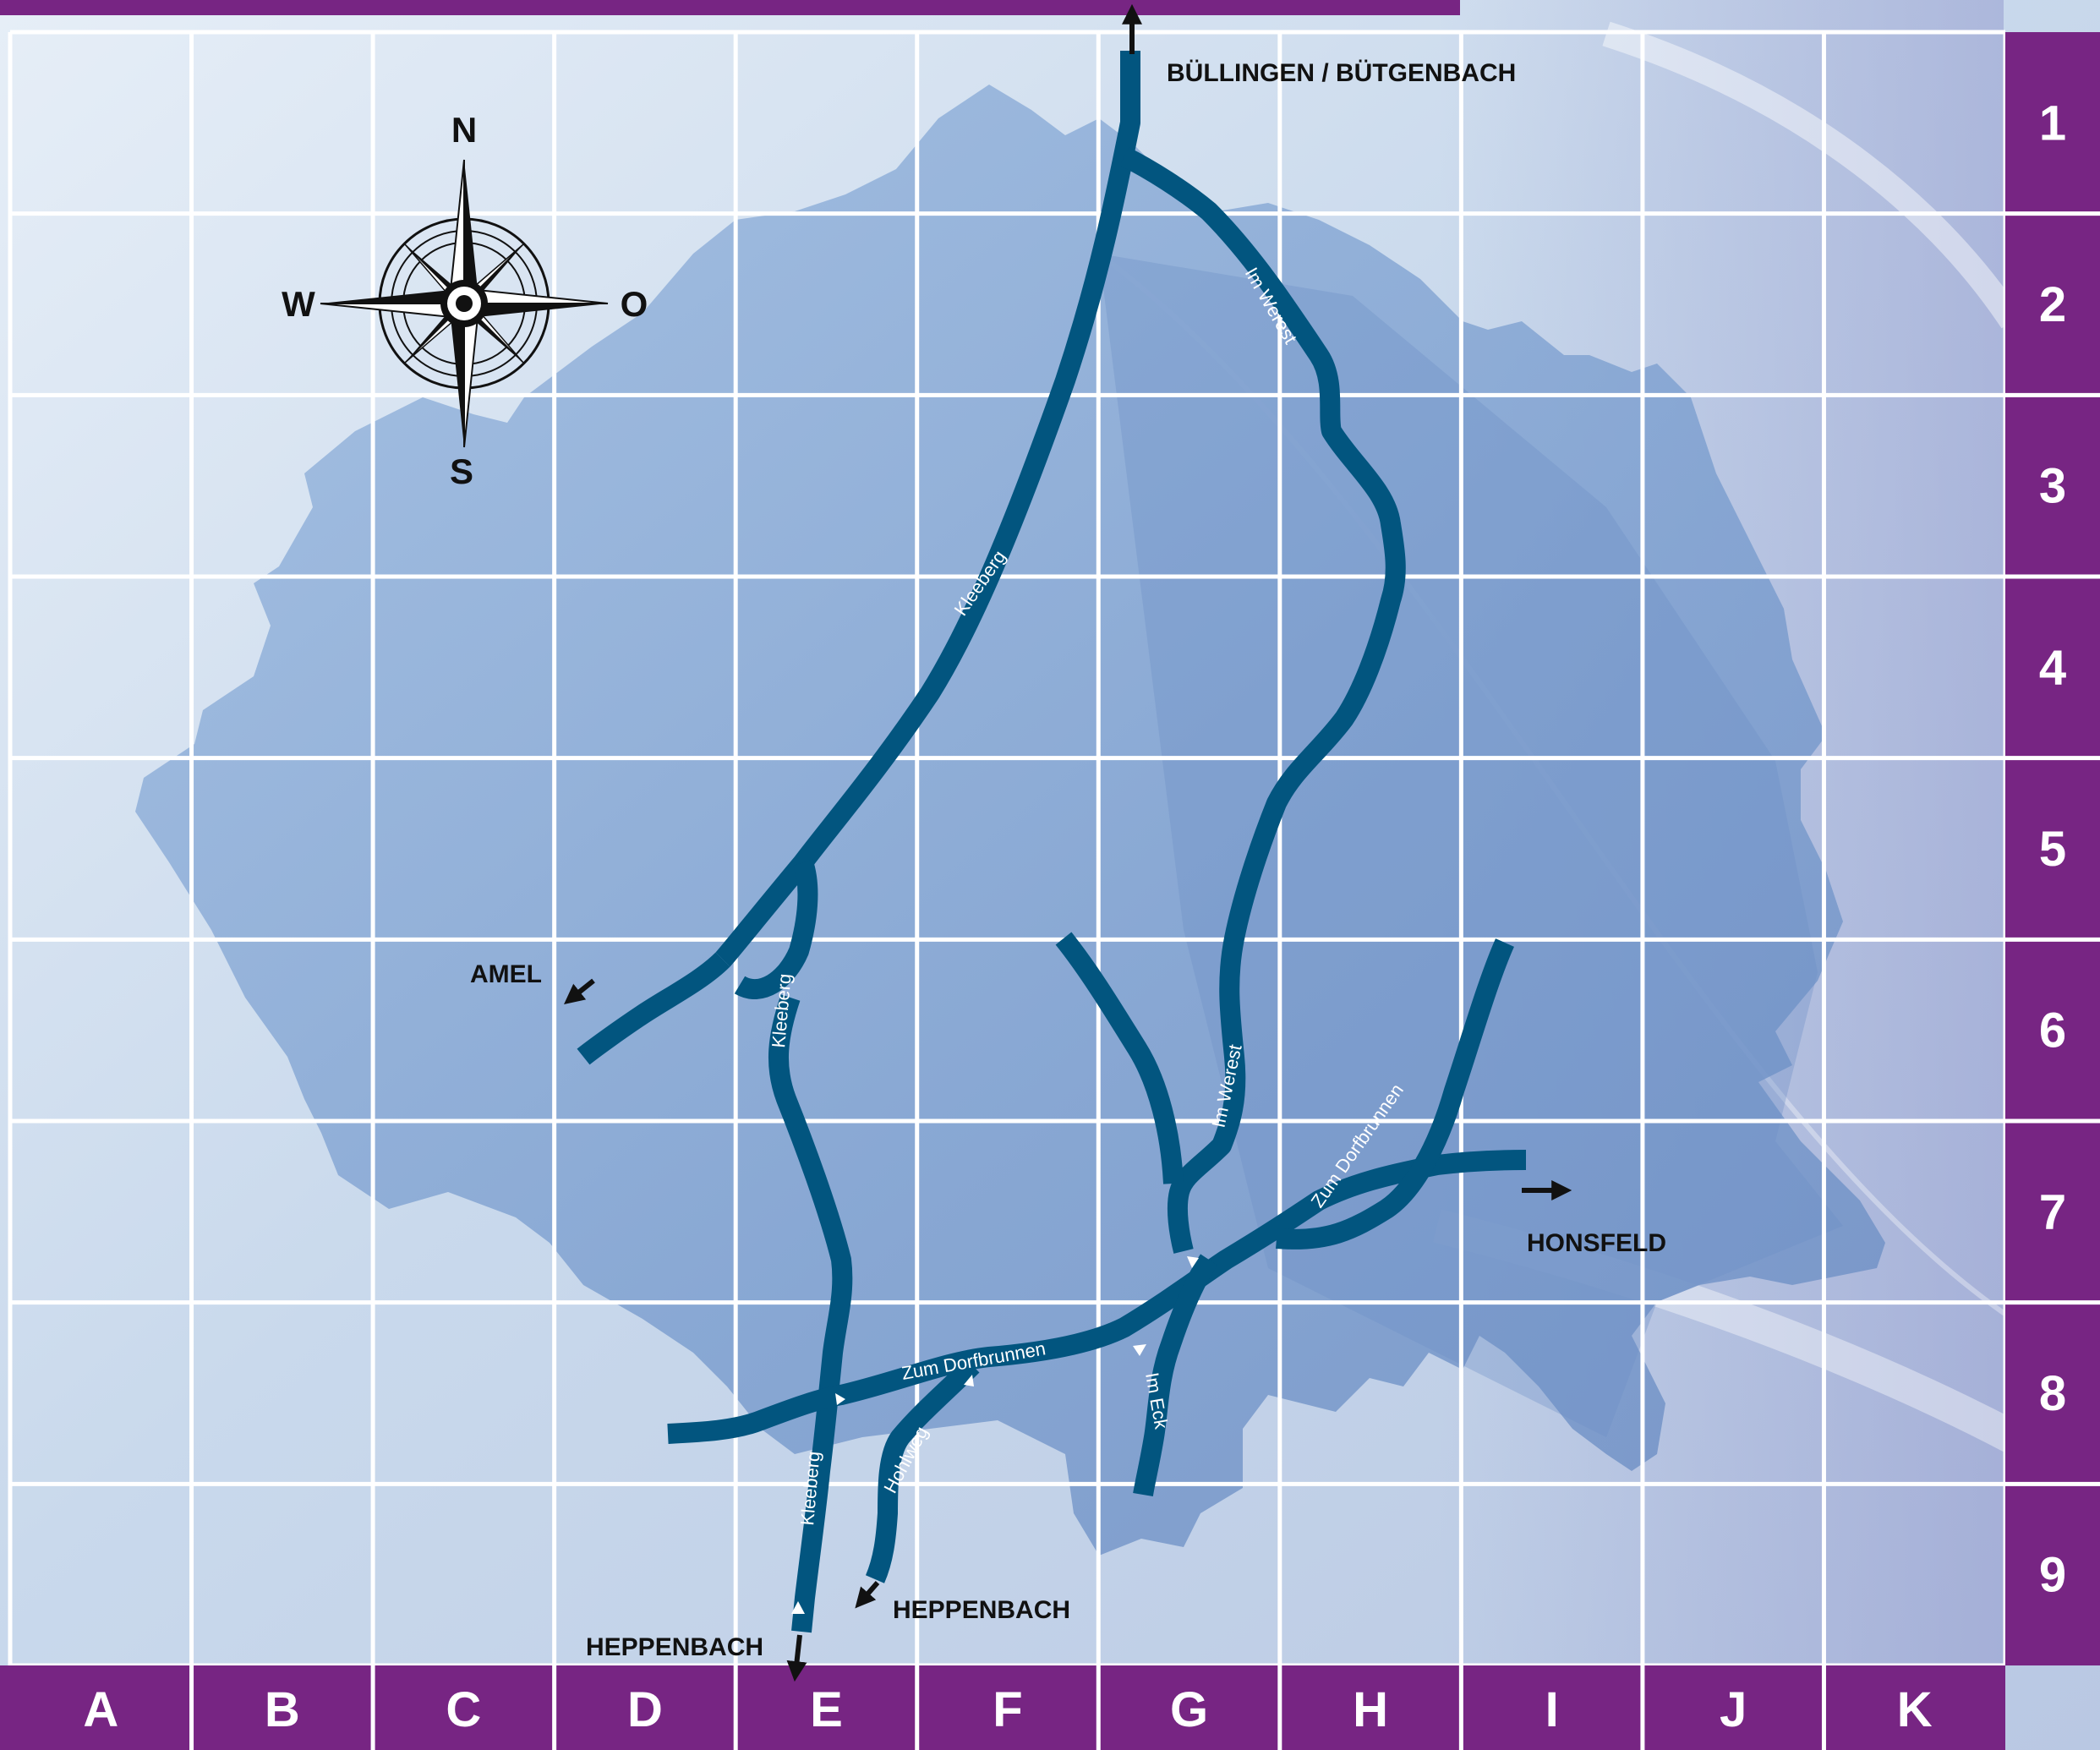 This screenshot has height=1750, width=2100. Describe the element at coordinates (981, 1610) in the screenshot. I see `destination-south-2: HEPPENBACH` at that location.